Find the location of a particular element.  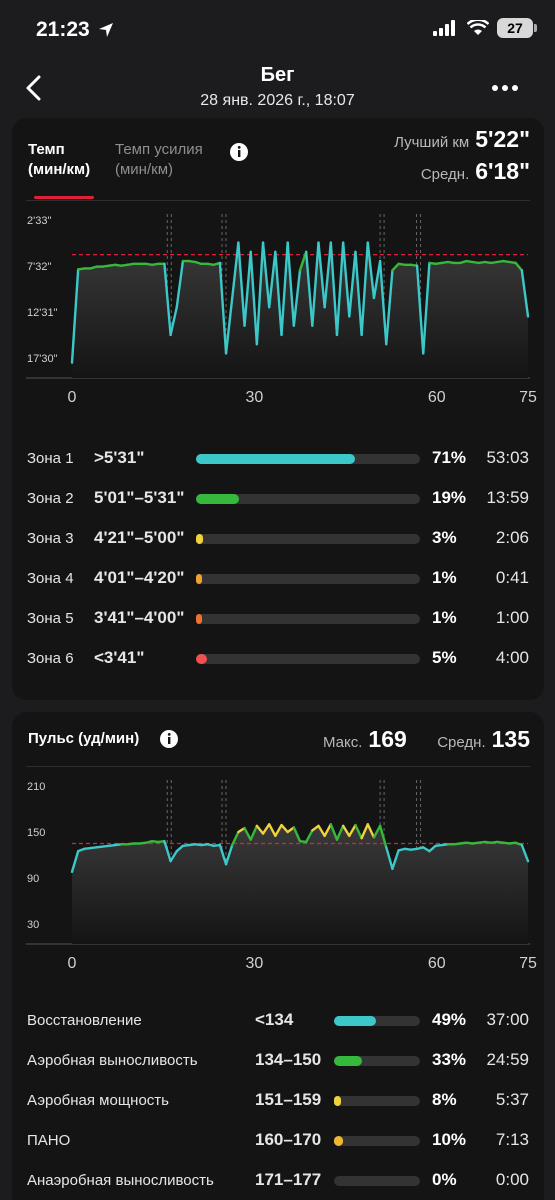

zone-row: Зона 4 4'01"–4'20" 1% 0:41 is located at coordinates (278, 580).